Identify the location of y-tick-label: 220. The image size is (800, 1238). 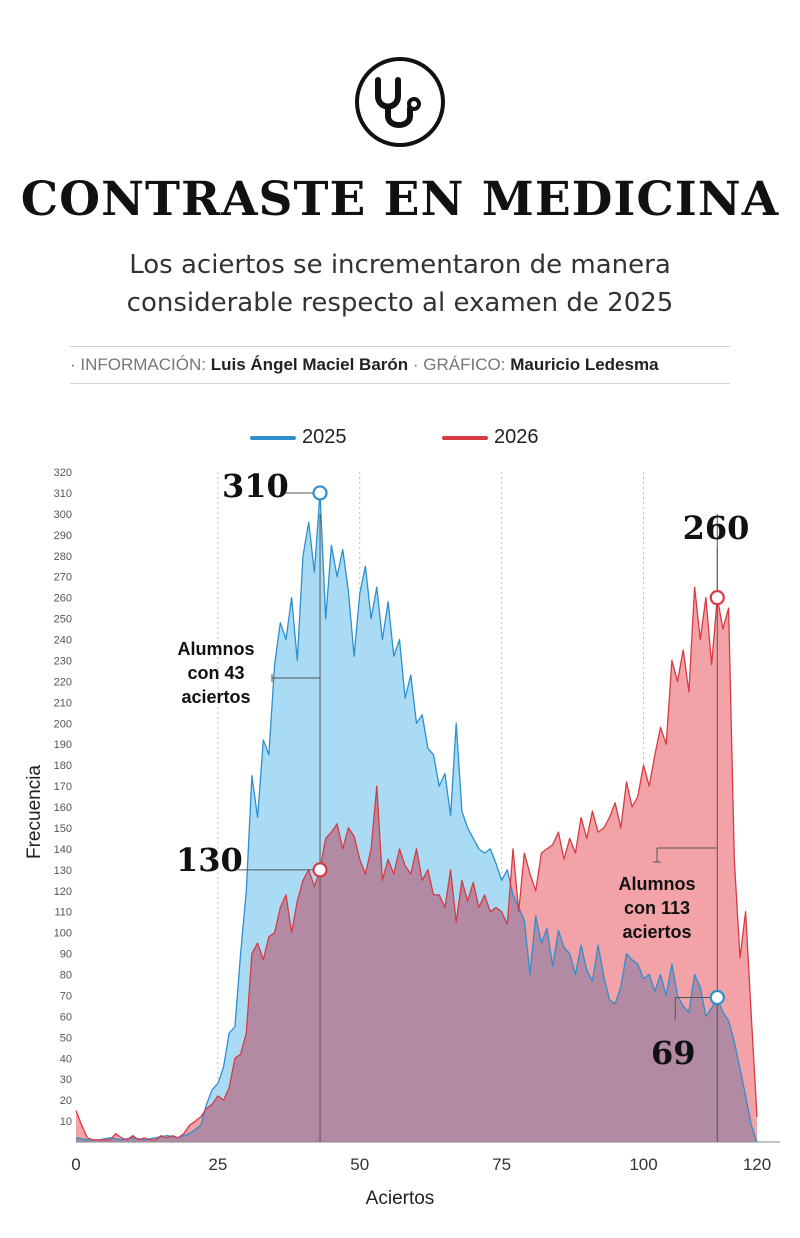
(63, 682).